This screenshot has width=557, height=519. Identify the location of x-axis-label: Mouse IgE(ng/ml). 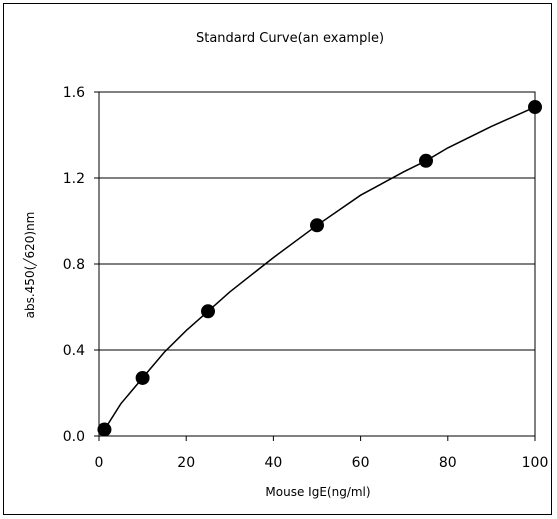
(317, 492).